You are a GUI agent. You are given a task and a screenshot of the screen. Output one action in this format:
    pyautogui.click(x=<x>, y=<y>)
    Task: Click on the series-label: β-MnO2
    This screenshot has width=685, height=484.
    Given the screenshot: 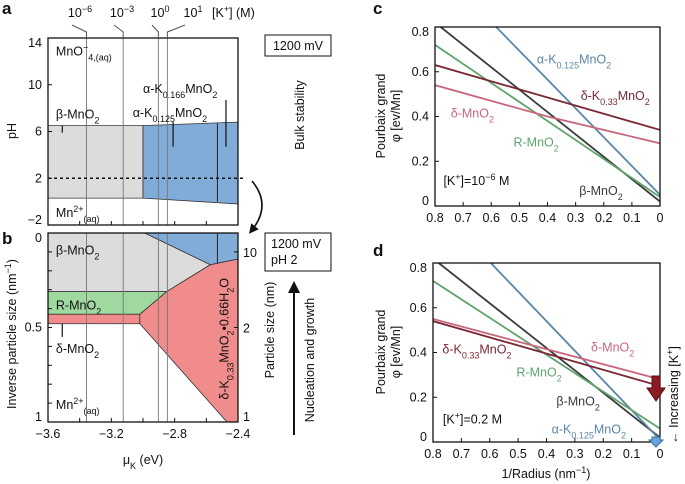 What is the action you would take?
    pyautogui.click(x=600, y=193)
    